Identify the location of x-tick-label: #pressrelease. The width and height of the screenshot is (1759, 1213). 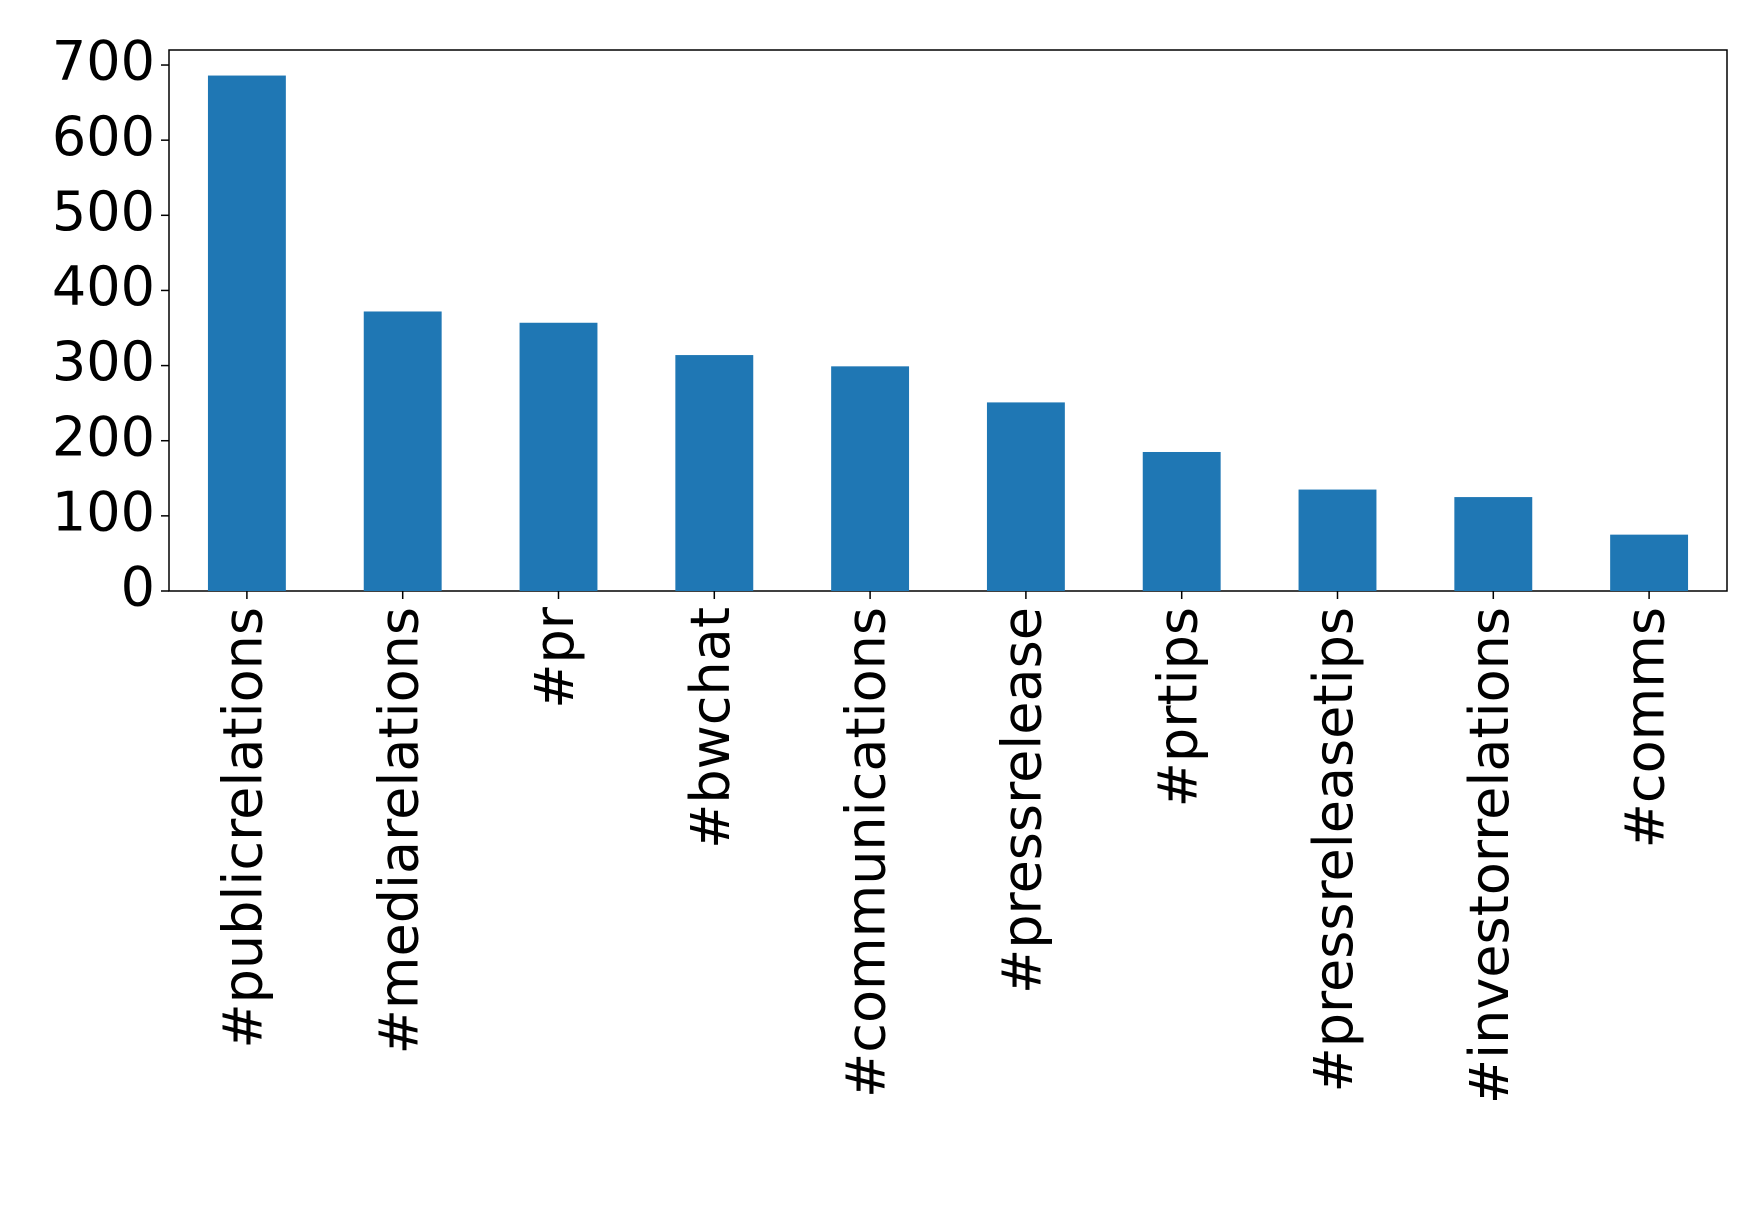
(1022, 800).